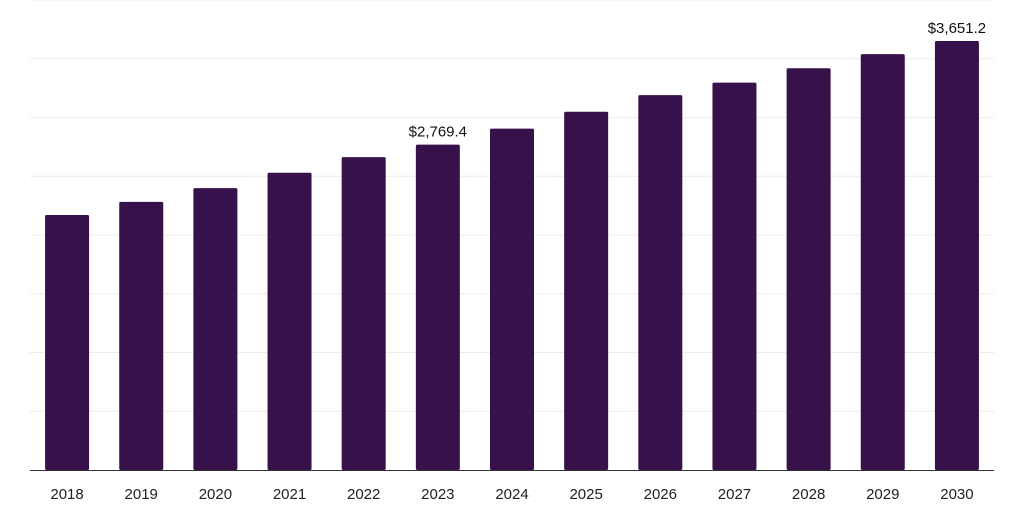 The height and width of the screenshot is (512, 1024). What do you see at coordinates (437, 307) in the screenshot?
I see `bar-2023` at bounding box center [437, 307].